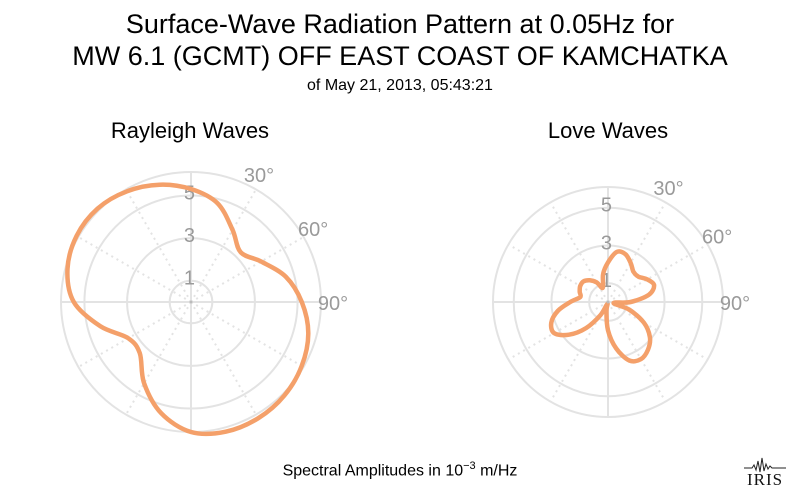 This screenshot has height=496, width=800. I want to click on love-panel-title: Love Waves, so click(608, 130).